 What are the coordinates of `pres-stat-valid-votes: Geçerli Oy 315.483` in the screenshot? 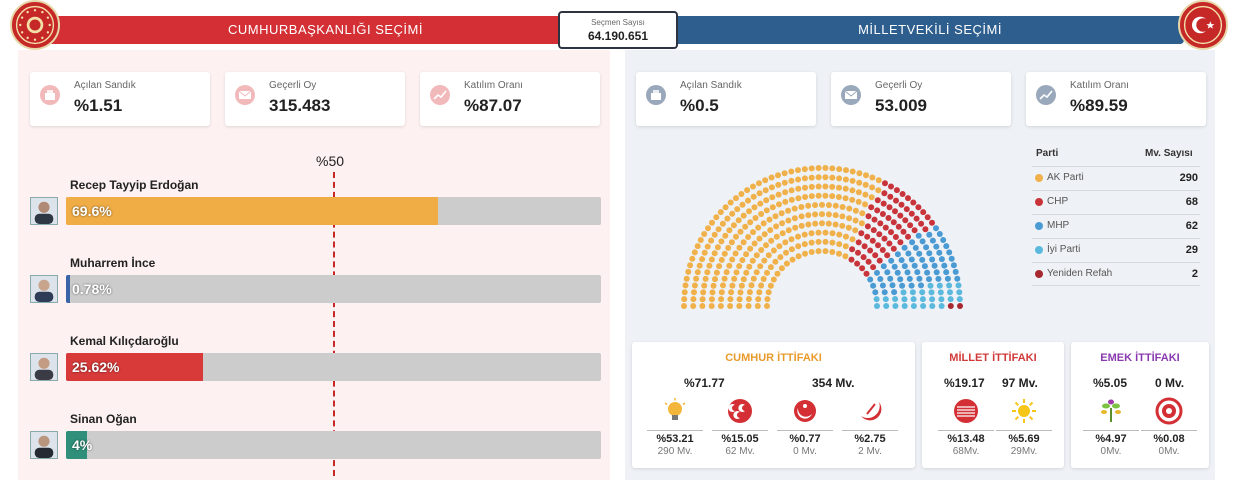 It's located at (315, 99).